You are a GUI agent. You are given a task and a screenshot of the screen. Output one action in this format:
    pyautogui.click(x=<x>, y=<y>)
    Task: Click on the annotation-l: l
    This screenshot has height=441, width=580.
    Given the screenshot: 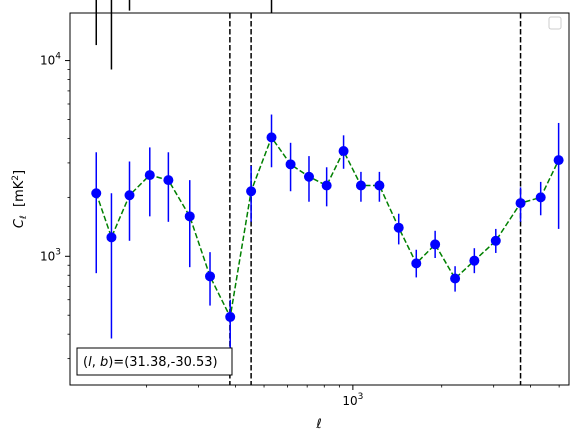 What is the action you would take?
    pyautogui.click(x=90, y=362)
    